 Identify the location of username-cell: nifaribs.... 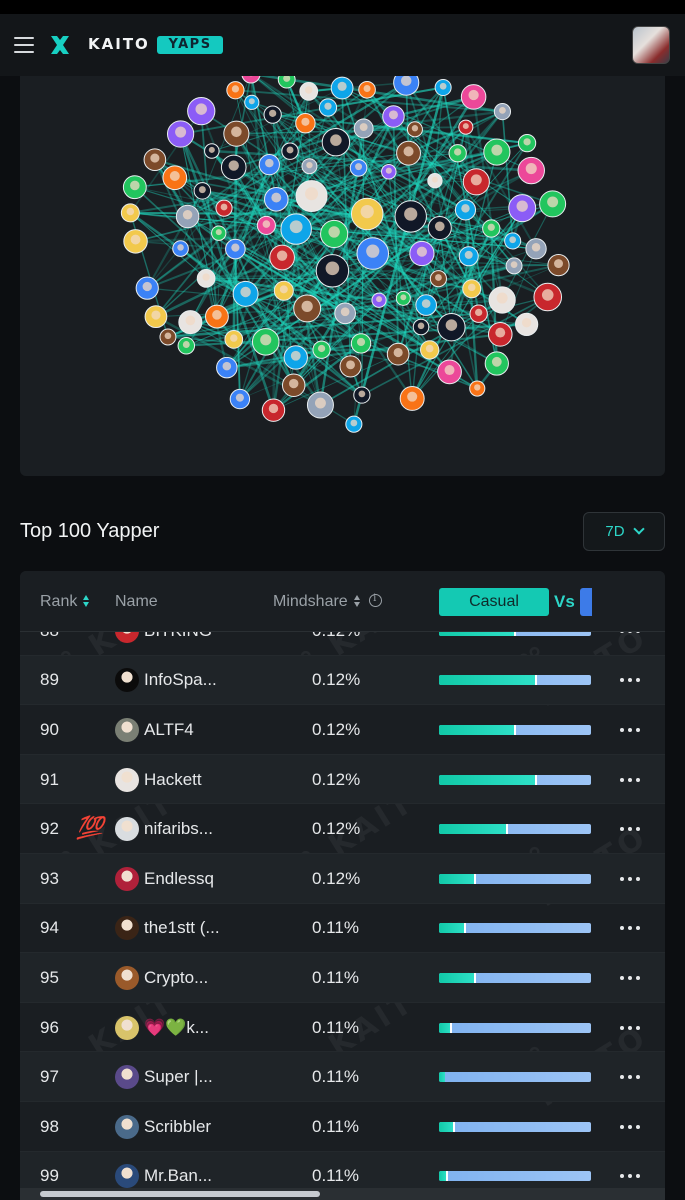
(178, 829).